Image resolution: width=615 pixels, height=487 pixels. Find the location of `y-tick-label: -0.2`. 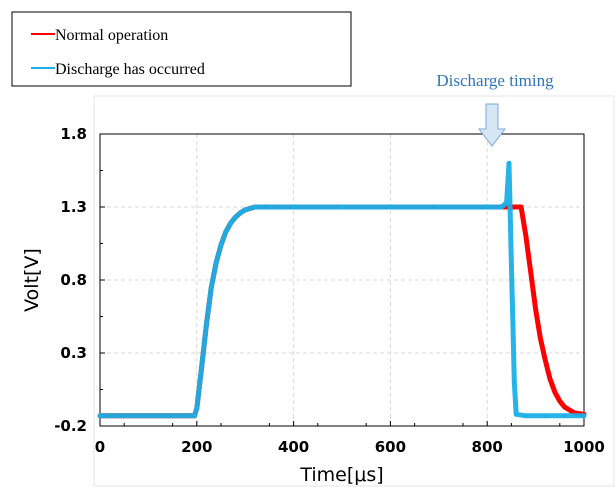

y-tick-label: -0.2 is located at coordinates (70, 426).